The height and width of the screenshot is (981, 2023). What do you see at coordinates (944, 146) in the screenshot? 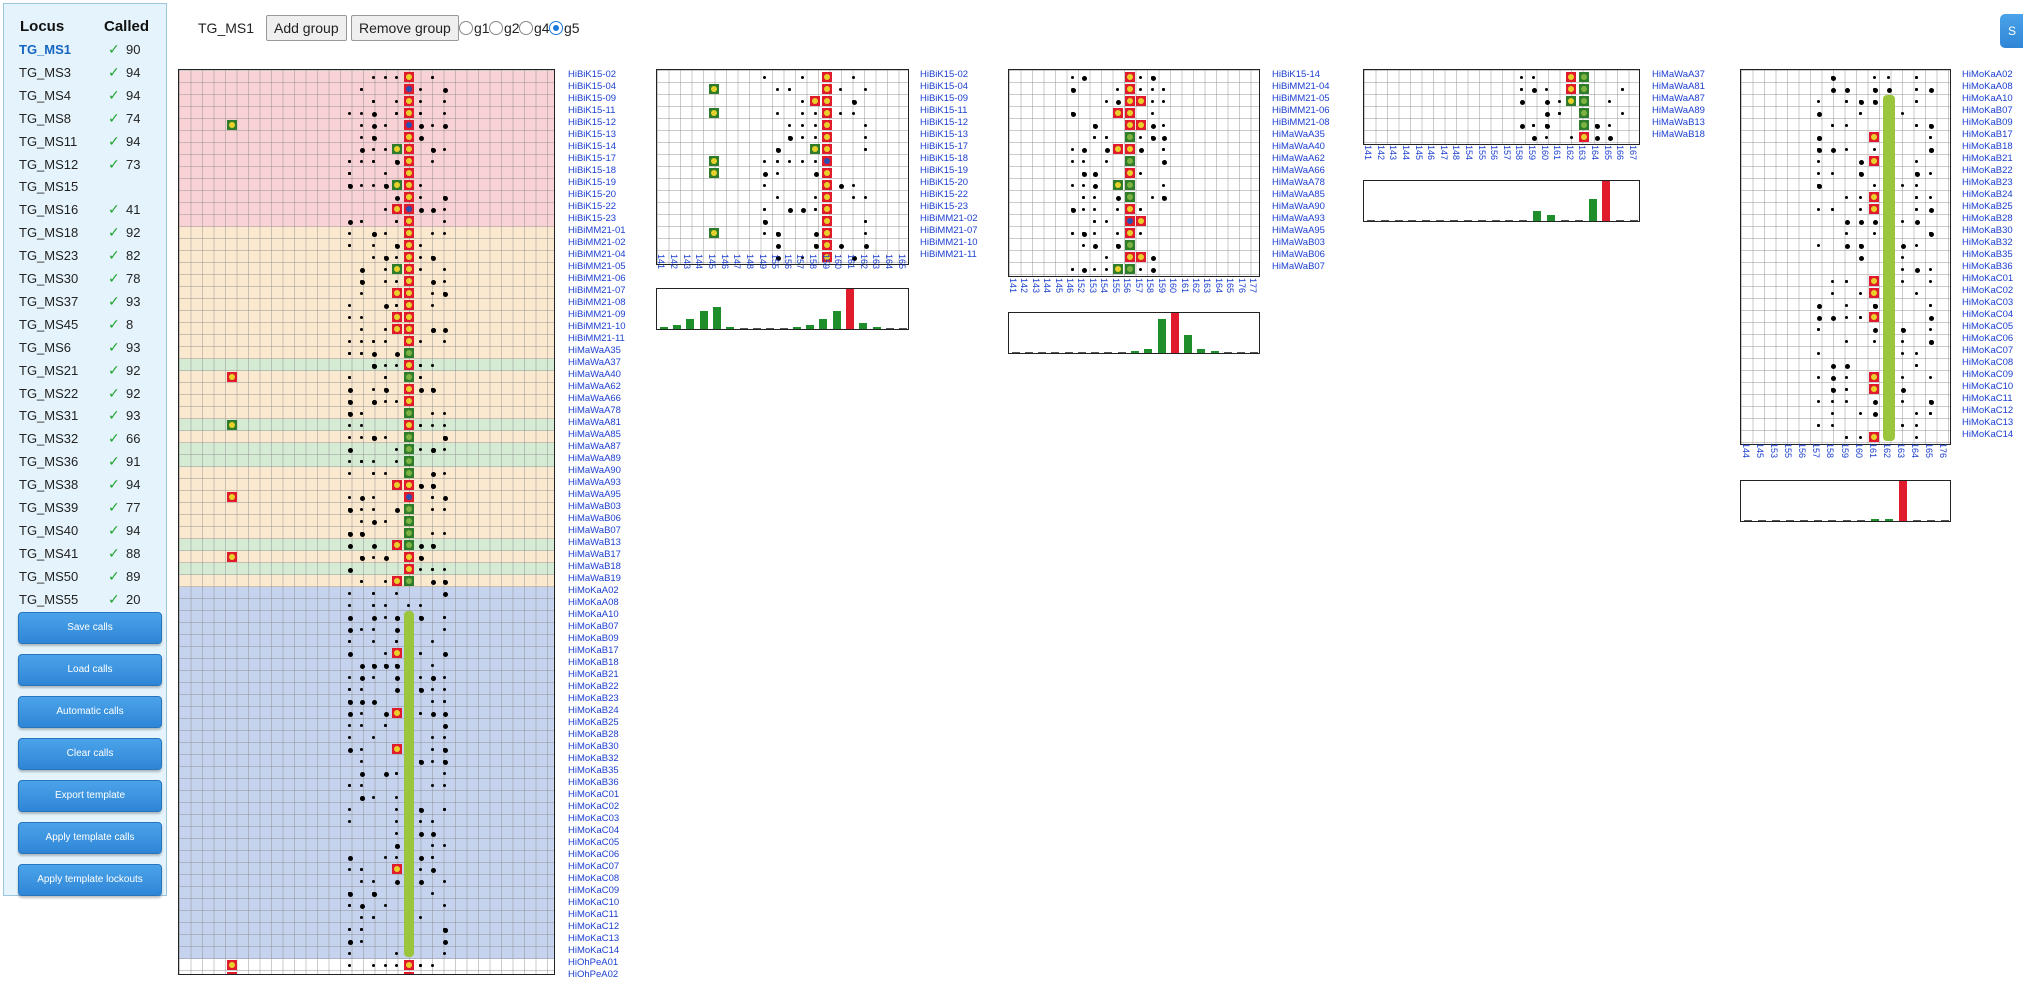
I see `sample-label: HiBiK15-17` at bounding box center [944, 146].